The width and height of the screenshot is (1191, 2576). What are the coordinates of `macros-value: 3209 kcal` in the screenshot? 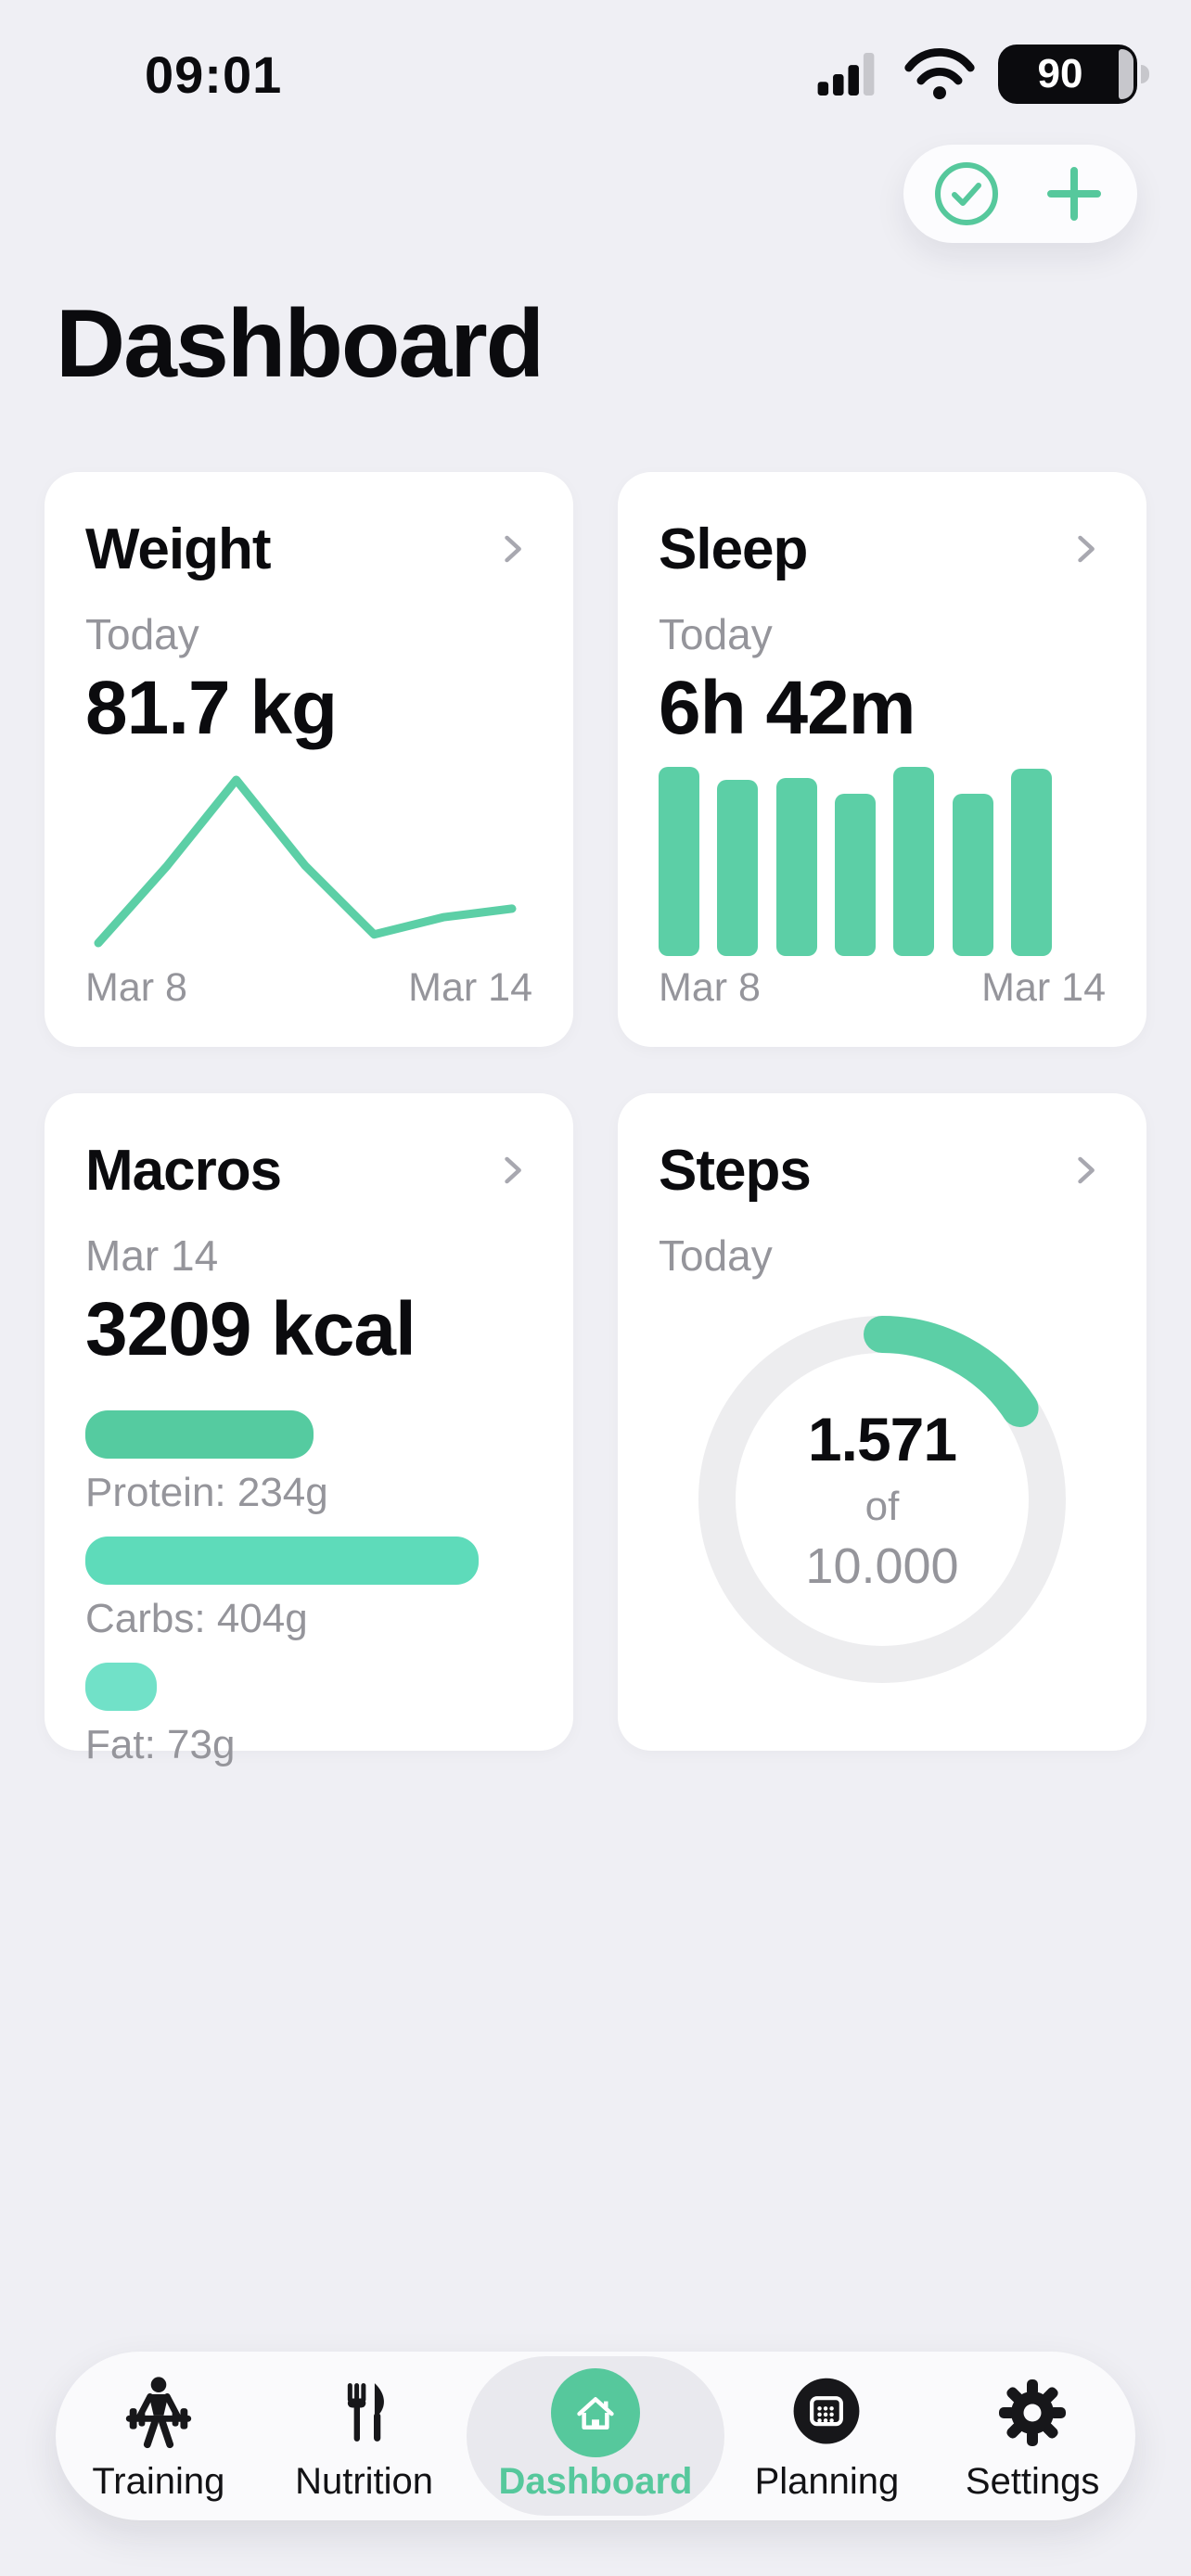 It's located at (250, 1329).